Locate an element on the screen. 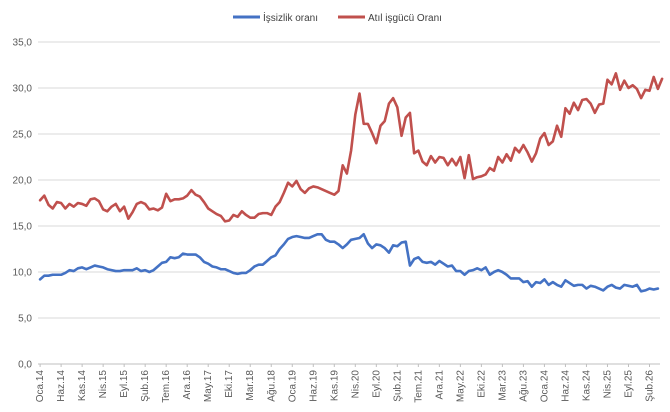  y-tick-label: 15,0 is located at coordinates (23, 227).